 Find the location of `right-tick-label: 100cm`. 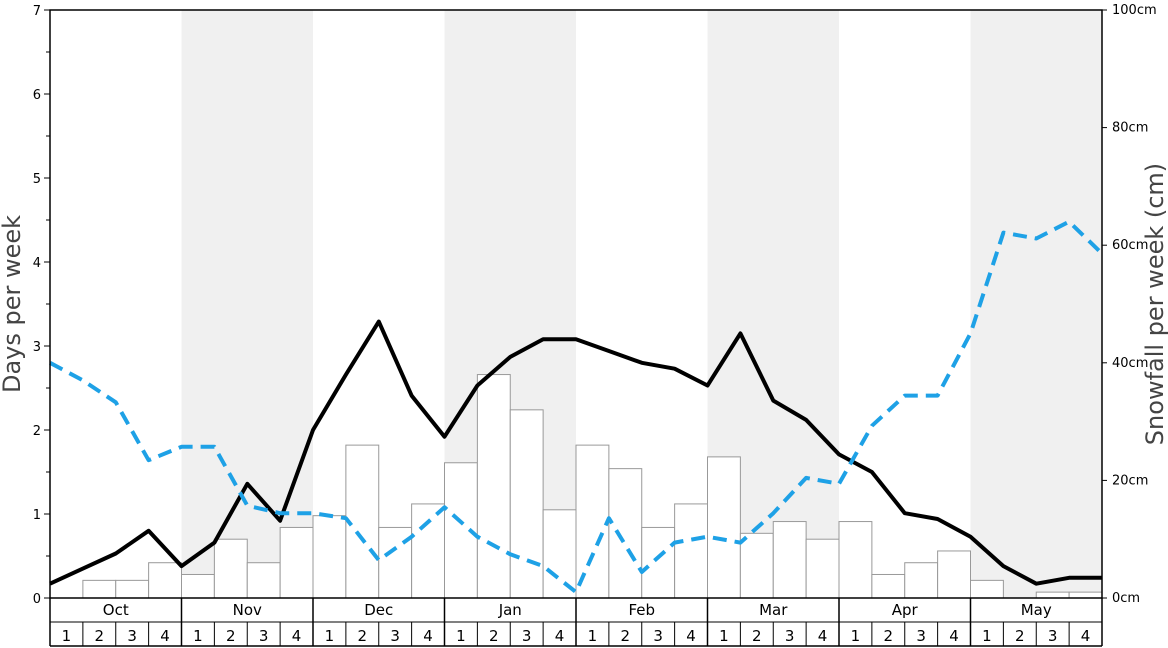

right-tick-label: 100cm is located at coordinates (1134, 10).